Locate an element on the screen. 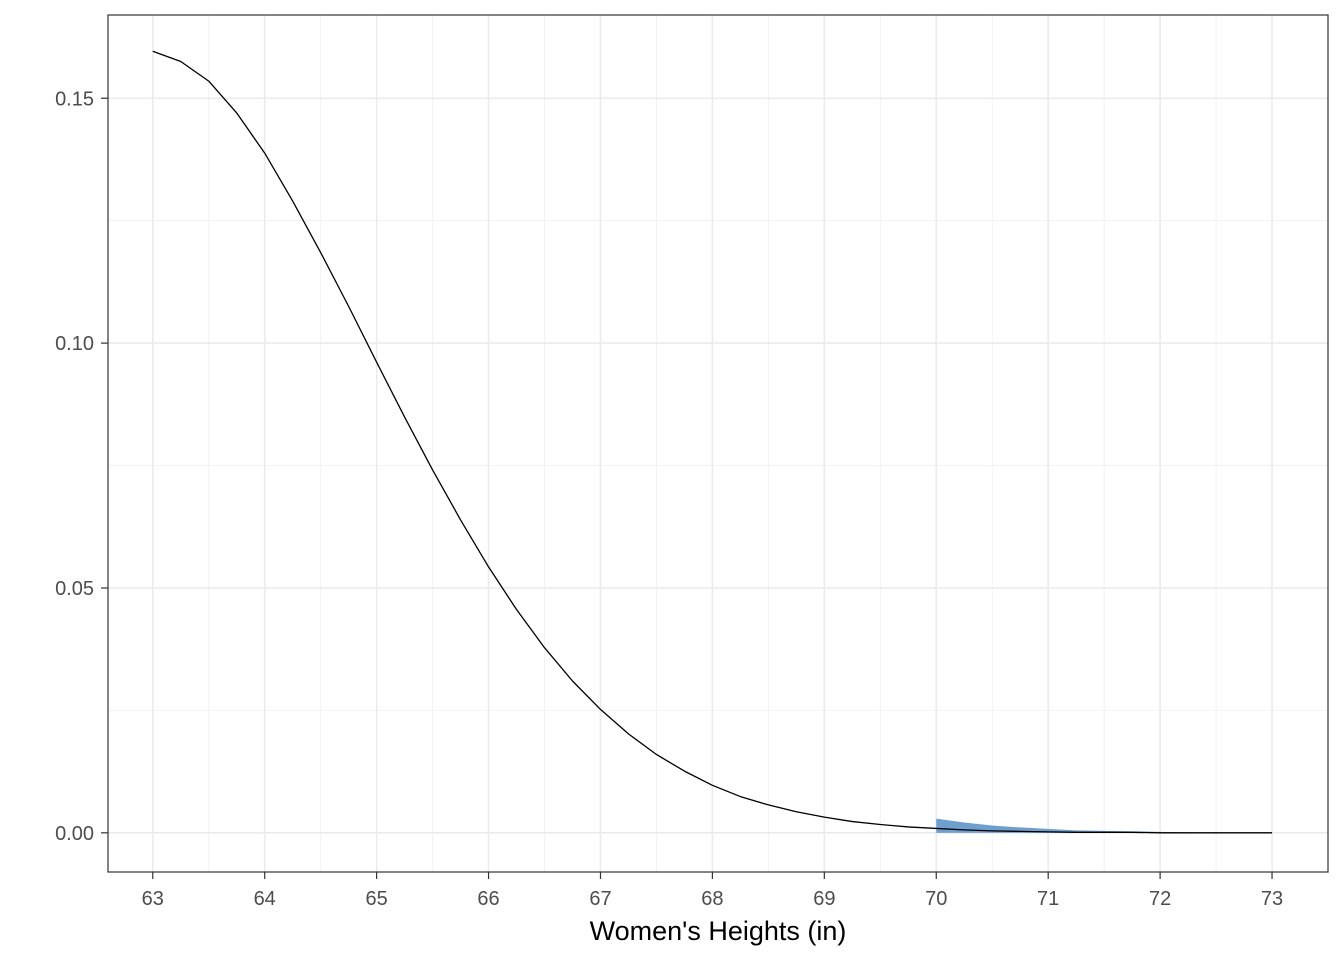  y-tick-label: 0.00 is located at coordinates (74, 834).